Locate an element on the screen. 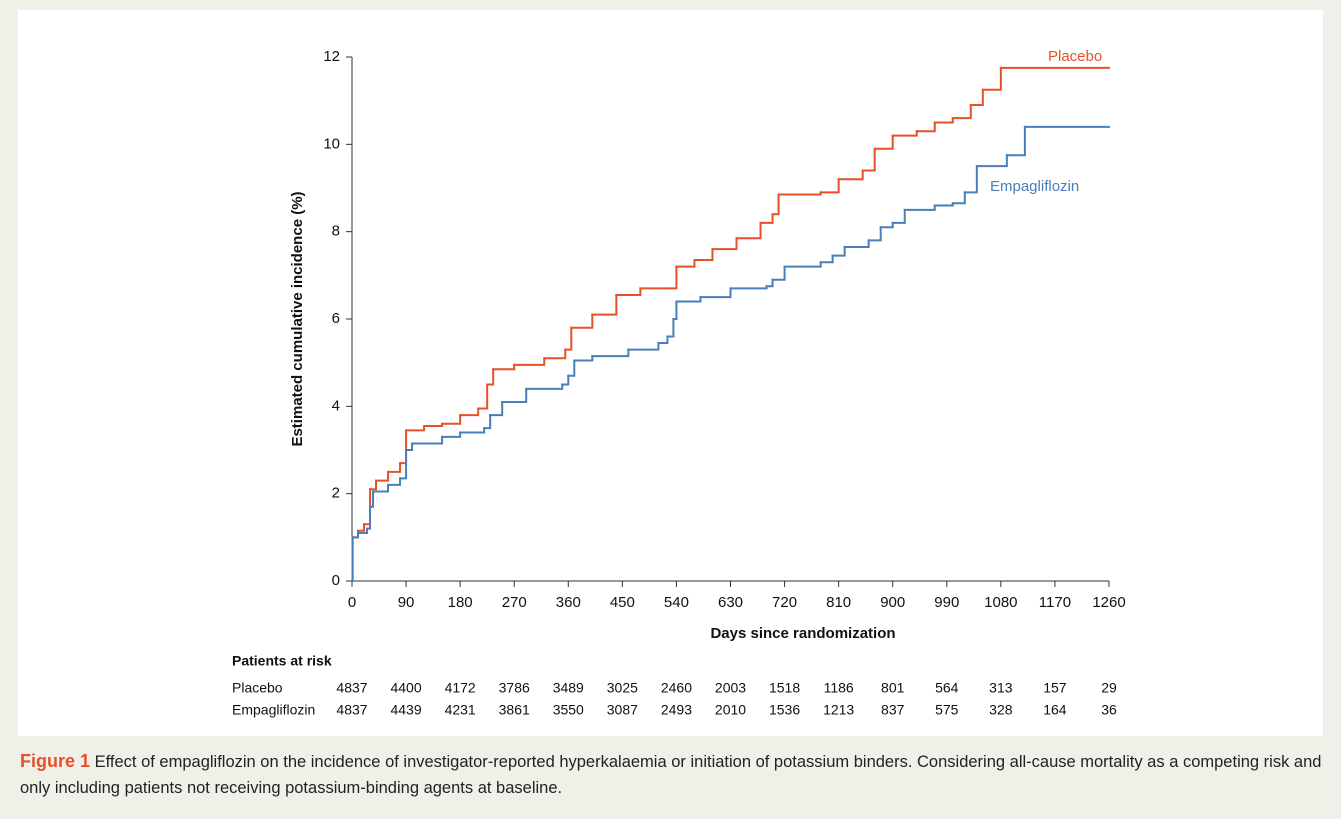 The width and height of the screenshot is (1341, 819). at-risk-count: 29 is located at coordinates (1109, 688).